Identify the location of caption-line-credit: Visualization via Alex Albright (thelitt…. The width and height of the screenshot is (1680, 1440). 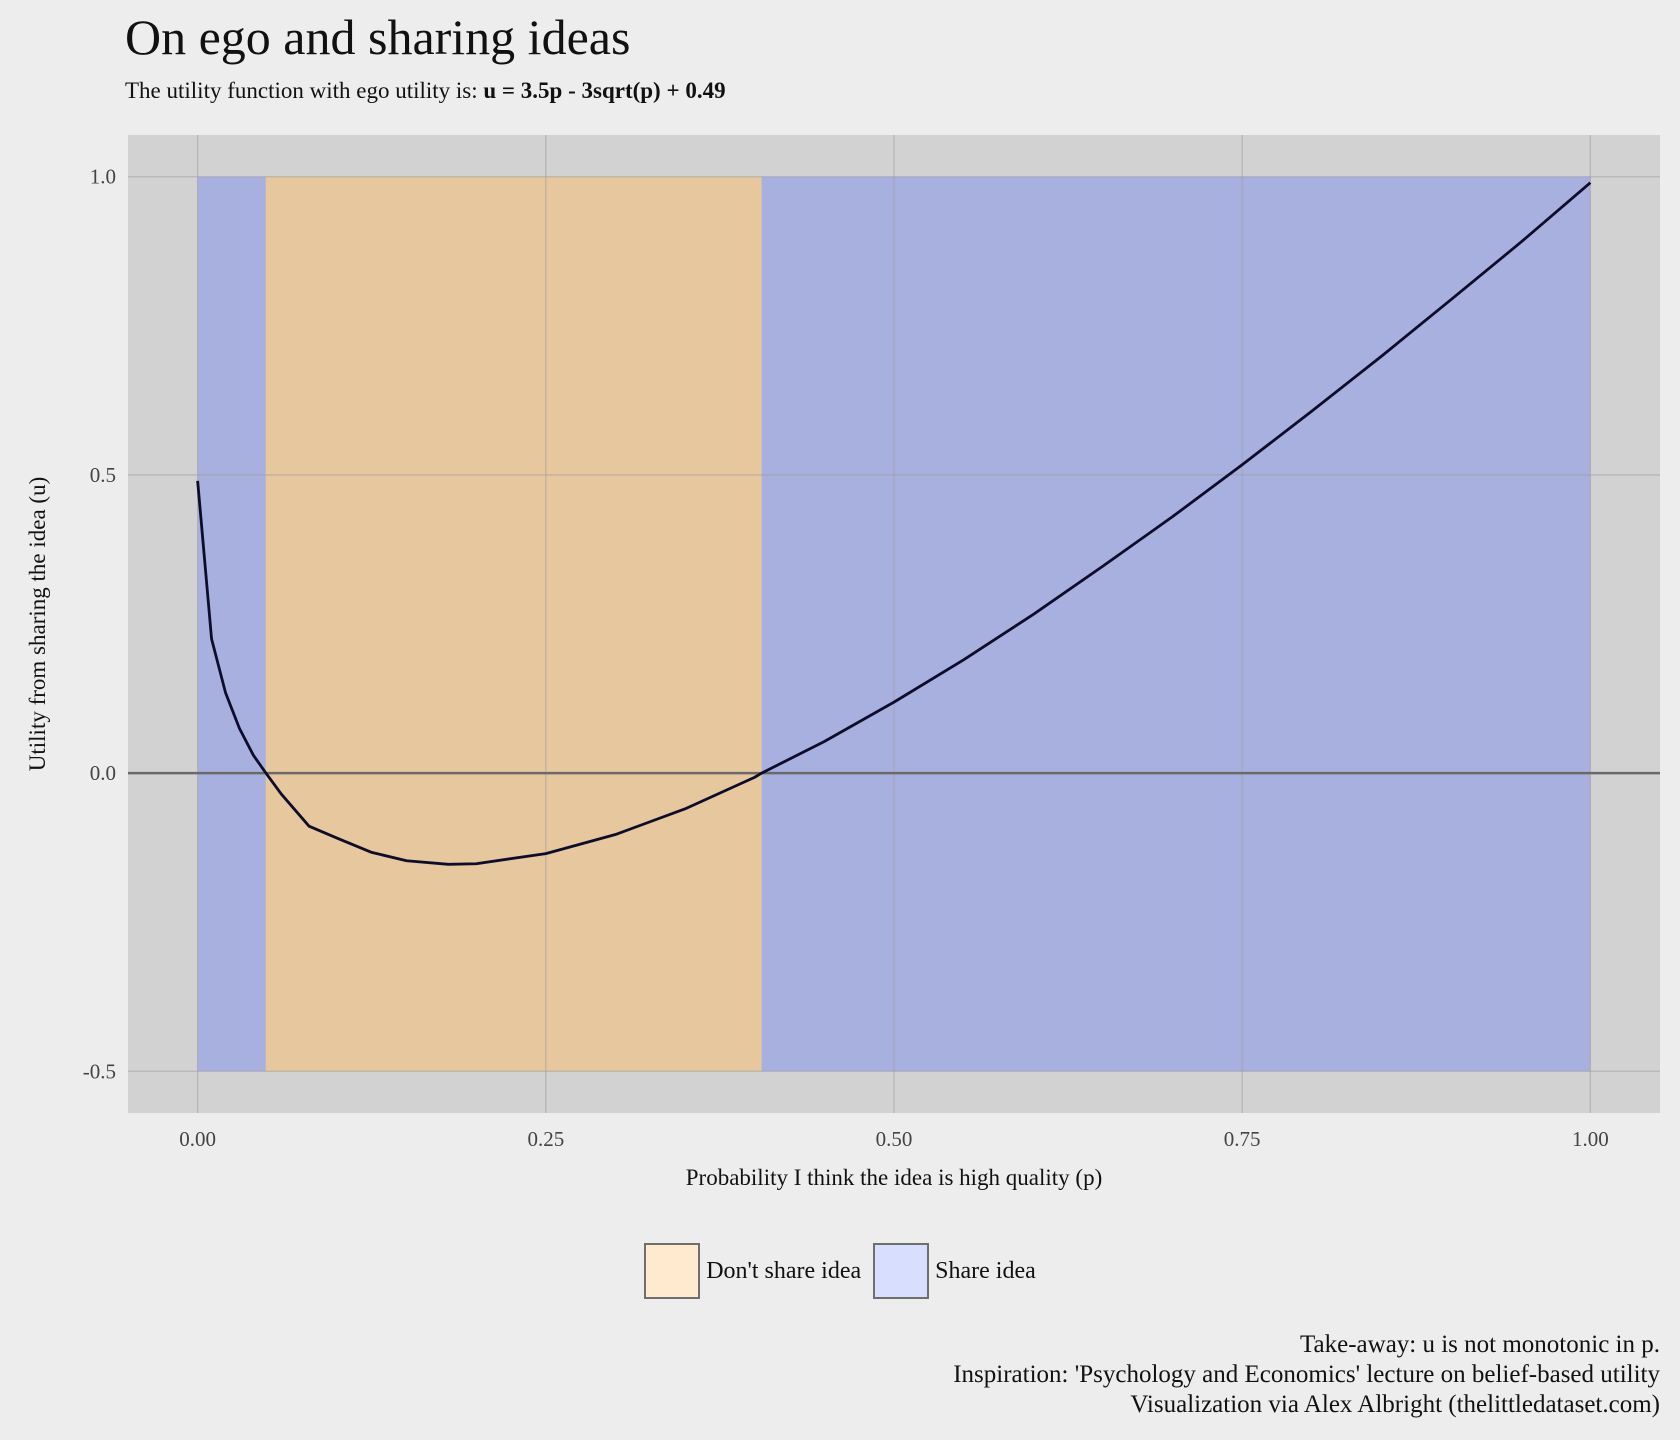
(1395, 1404).